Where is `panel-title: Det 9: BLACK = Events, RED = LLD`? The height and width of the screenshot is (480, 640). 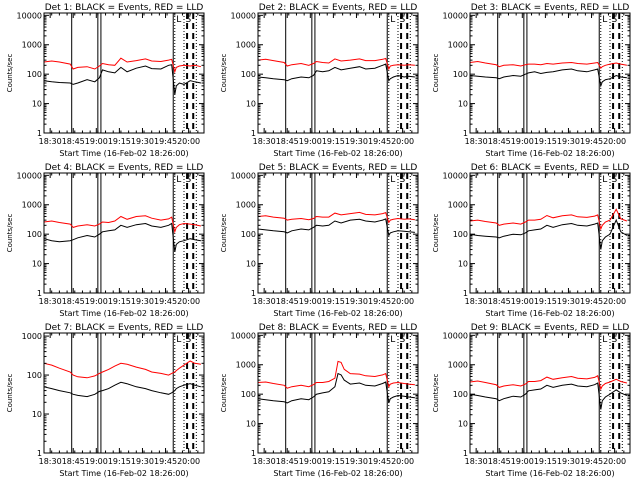 panel-title: Det 9: BLACK = Events, RED = LLD is located at coordinates (550, 328).